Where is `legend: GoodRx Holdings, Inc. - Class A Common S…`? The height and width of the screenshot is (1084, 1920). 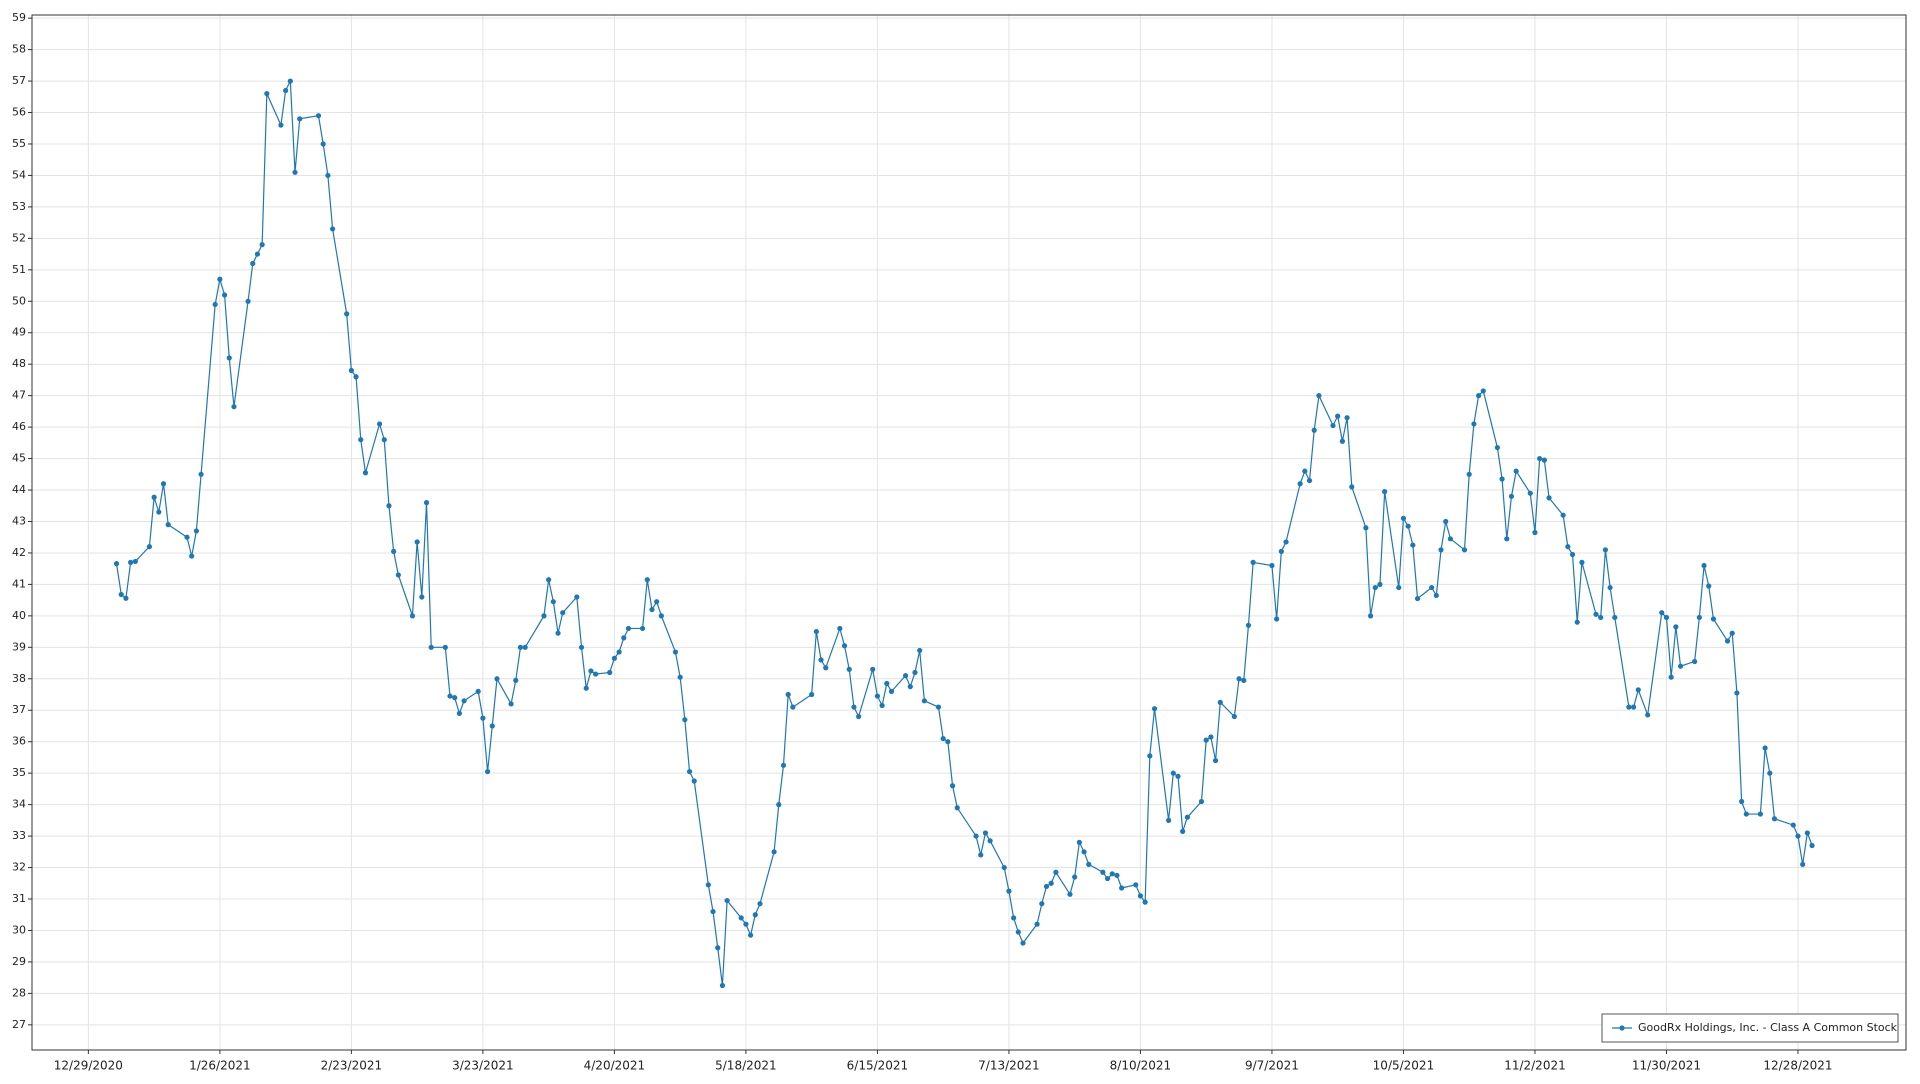 legend: GoodRx Holdings, Inc. - Class A Common S… is located at coordinates (1750, 1028).